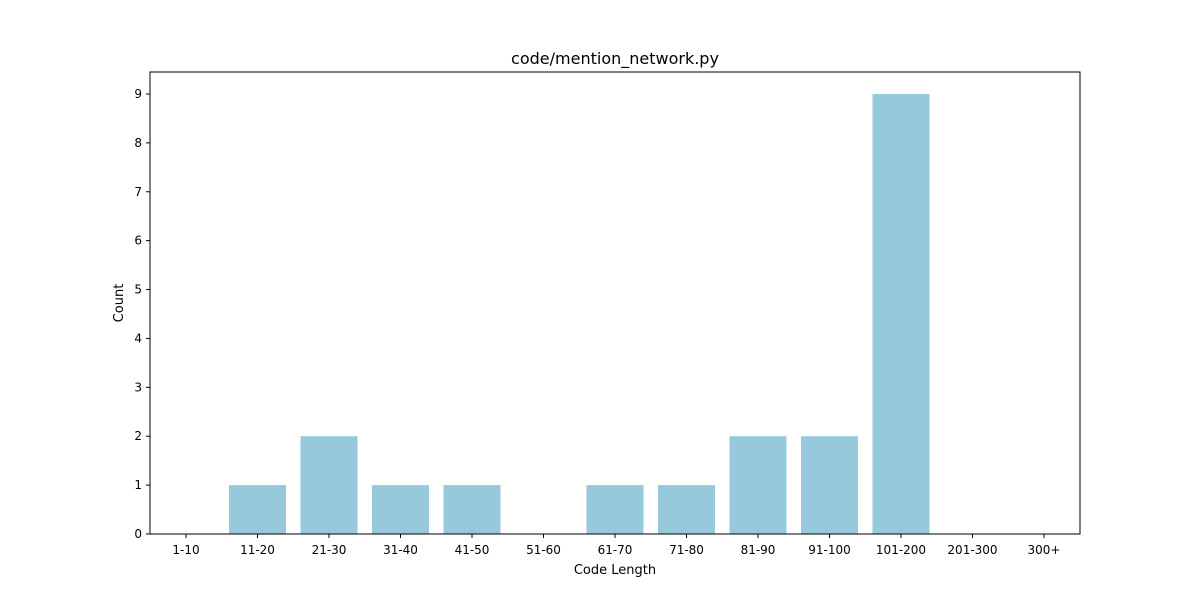  What do you see at coordinates (472, 550) in the screenshot?
I see `x-tick-label: 41-50` at bounding box center [472, 550].